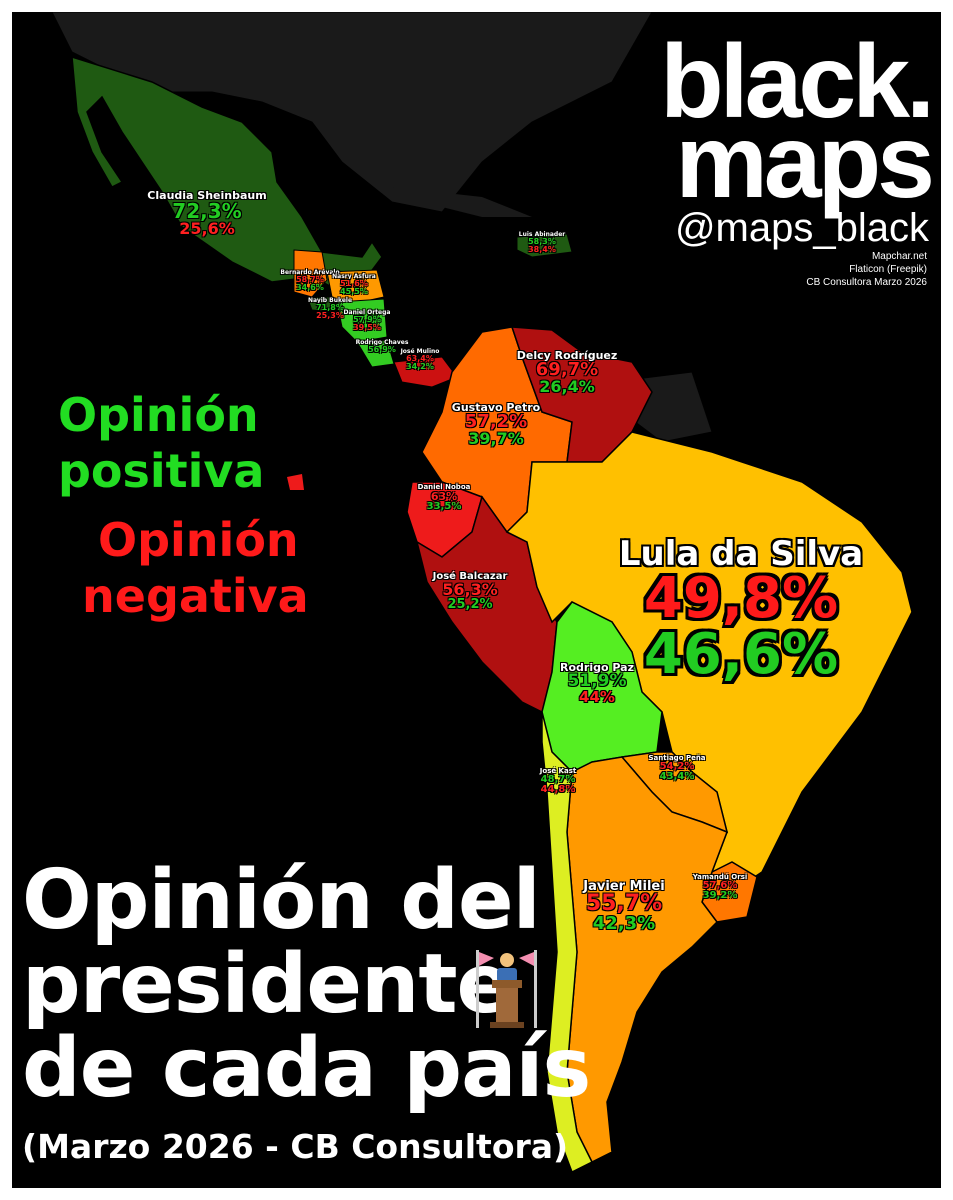  Describe the element at coordinates (741, 610) in the screenshot. I see `label-brazil: Lula da Silva 49,8% 46,6%` at that location.